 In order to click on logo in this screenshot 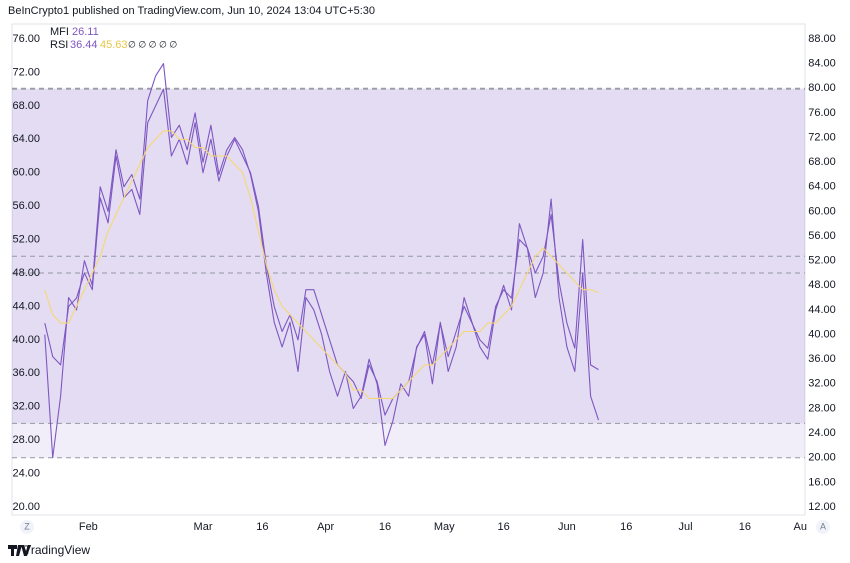, I will do `click(19, 550)`.